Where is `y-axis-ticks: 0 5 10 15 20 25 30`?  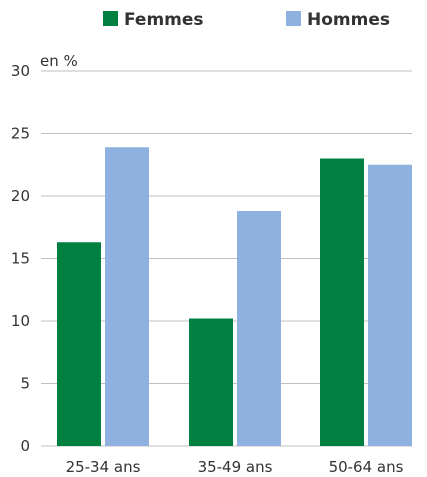
y-axis-ticks: 0 5 10 15 20 25 30 is located at coordinates (20, 258).